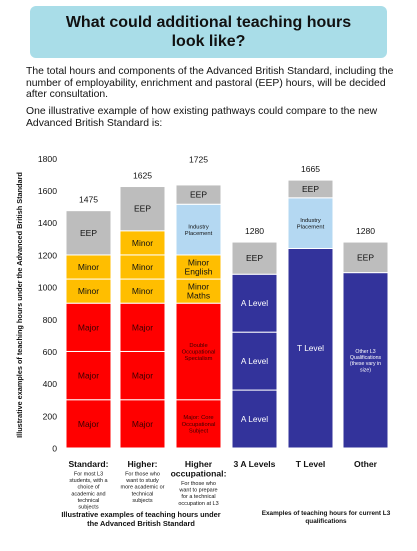 This screenshot has width=417, height=551. I want to click on y-tick-label: 800, so click(50, 320).